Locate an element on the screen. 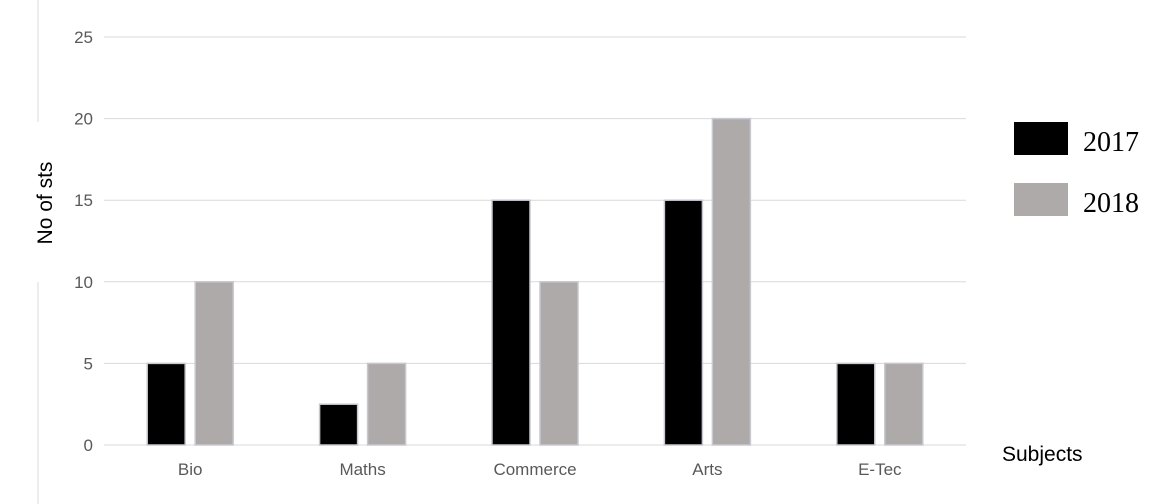 This screenshot has height=504, width=1156. x-axis-ticks: Bio Maths Commerce Arts E-Tec is located at coordinates (540, 469).